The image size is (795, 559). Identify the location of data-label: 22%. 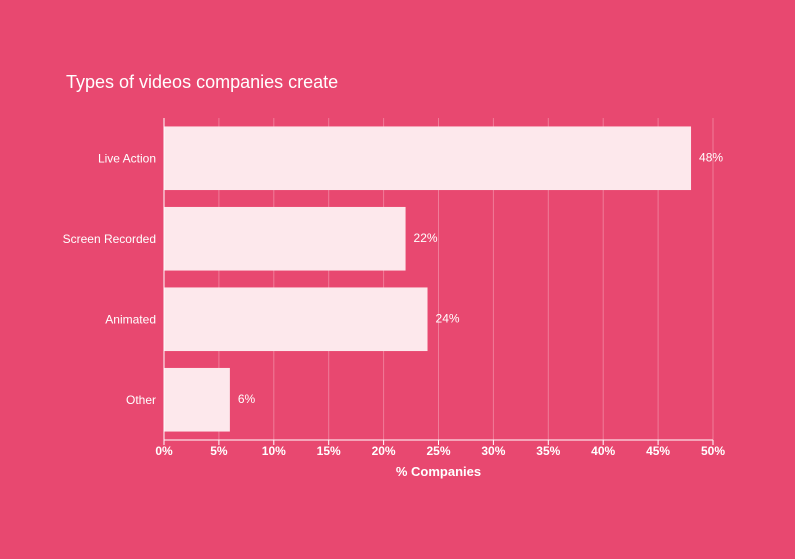
(426, 238).